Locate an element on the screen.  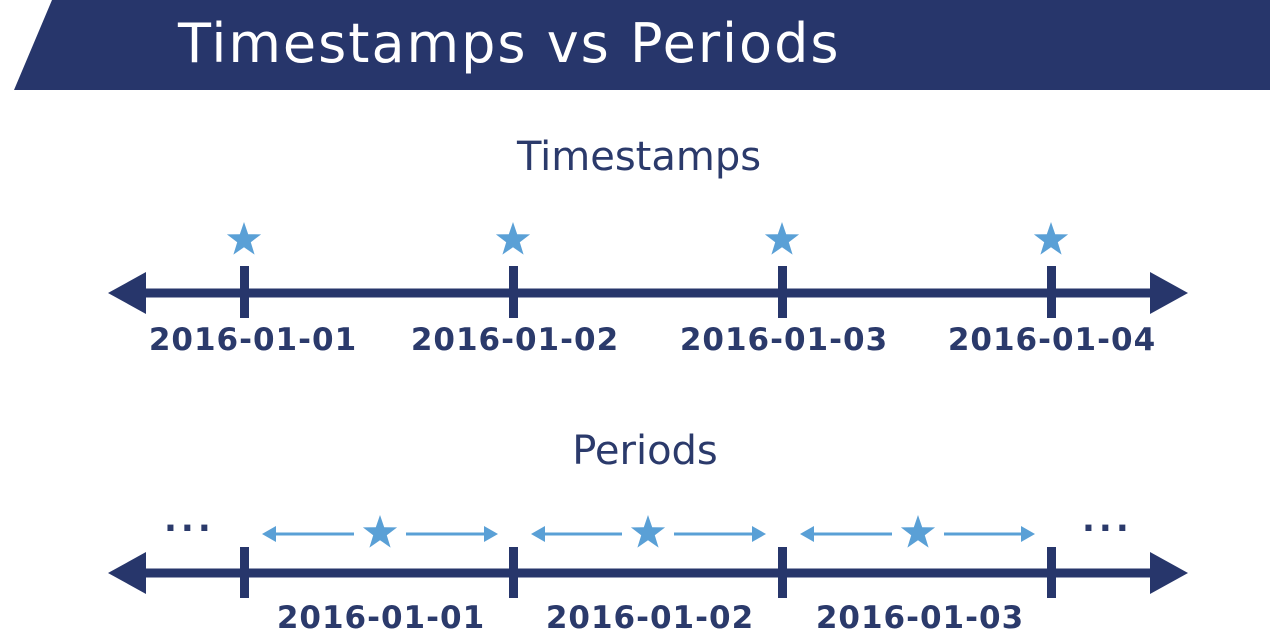
timestamps-heading: Timestamps is located at coordinates (639, 157).